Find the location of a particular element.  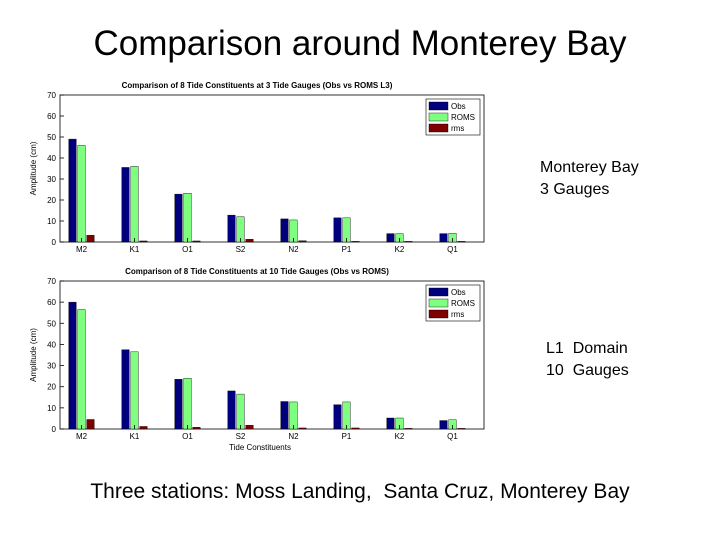

chart-top-legend-label-roms: ROMS is located at coordinates (463, 117).